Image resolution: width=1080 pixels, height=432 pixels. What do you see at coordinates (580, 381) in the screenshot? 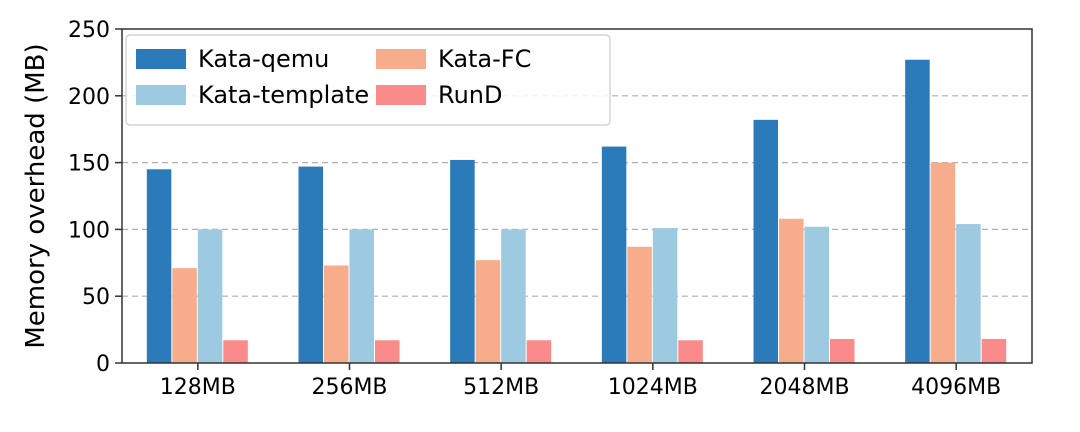
I see `x-axis-ticks: 128MB 256MB 512MB 1024MB 2048MB 4096MB` at bounding box center [580, 381].